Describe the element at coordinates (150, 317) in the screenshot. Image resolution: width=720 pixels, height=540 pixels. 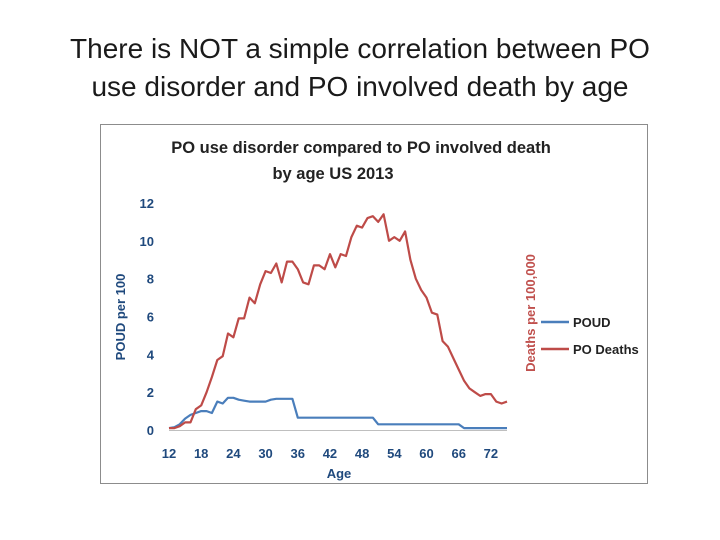
I see `y-tick-label: 6` at that location.